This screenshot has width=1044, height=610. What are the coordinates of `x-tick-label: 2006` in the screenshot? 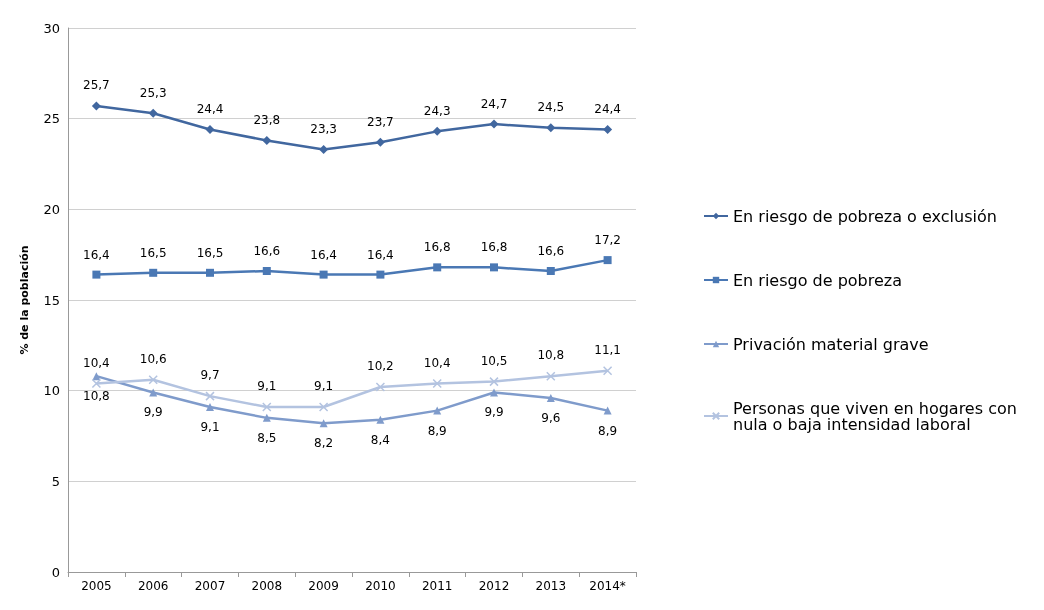 It's located at (153, 586).